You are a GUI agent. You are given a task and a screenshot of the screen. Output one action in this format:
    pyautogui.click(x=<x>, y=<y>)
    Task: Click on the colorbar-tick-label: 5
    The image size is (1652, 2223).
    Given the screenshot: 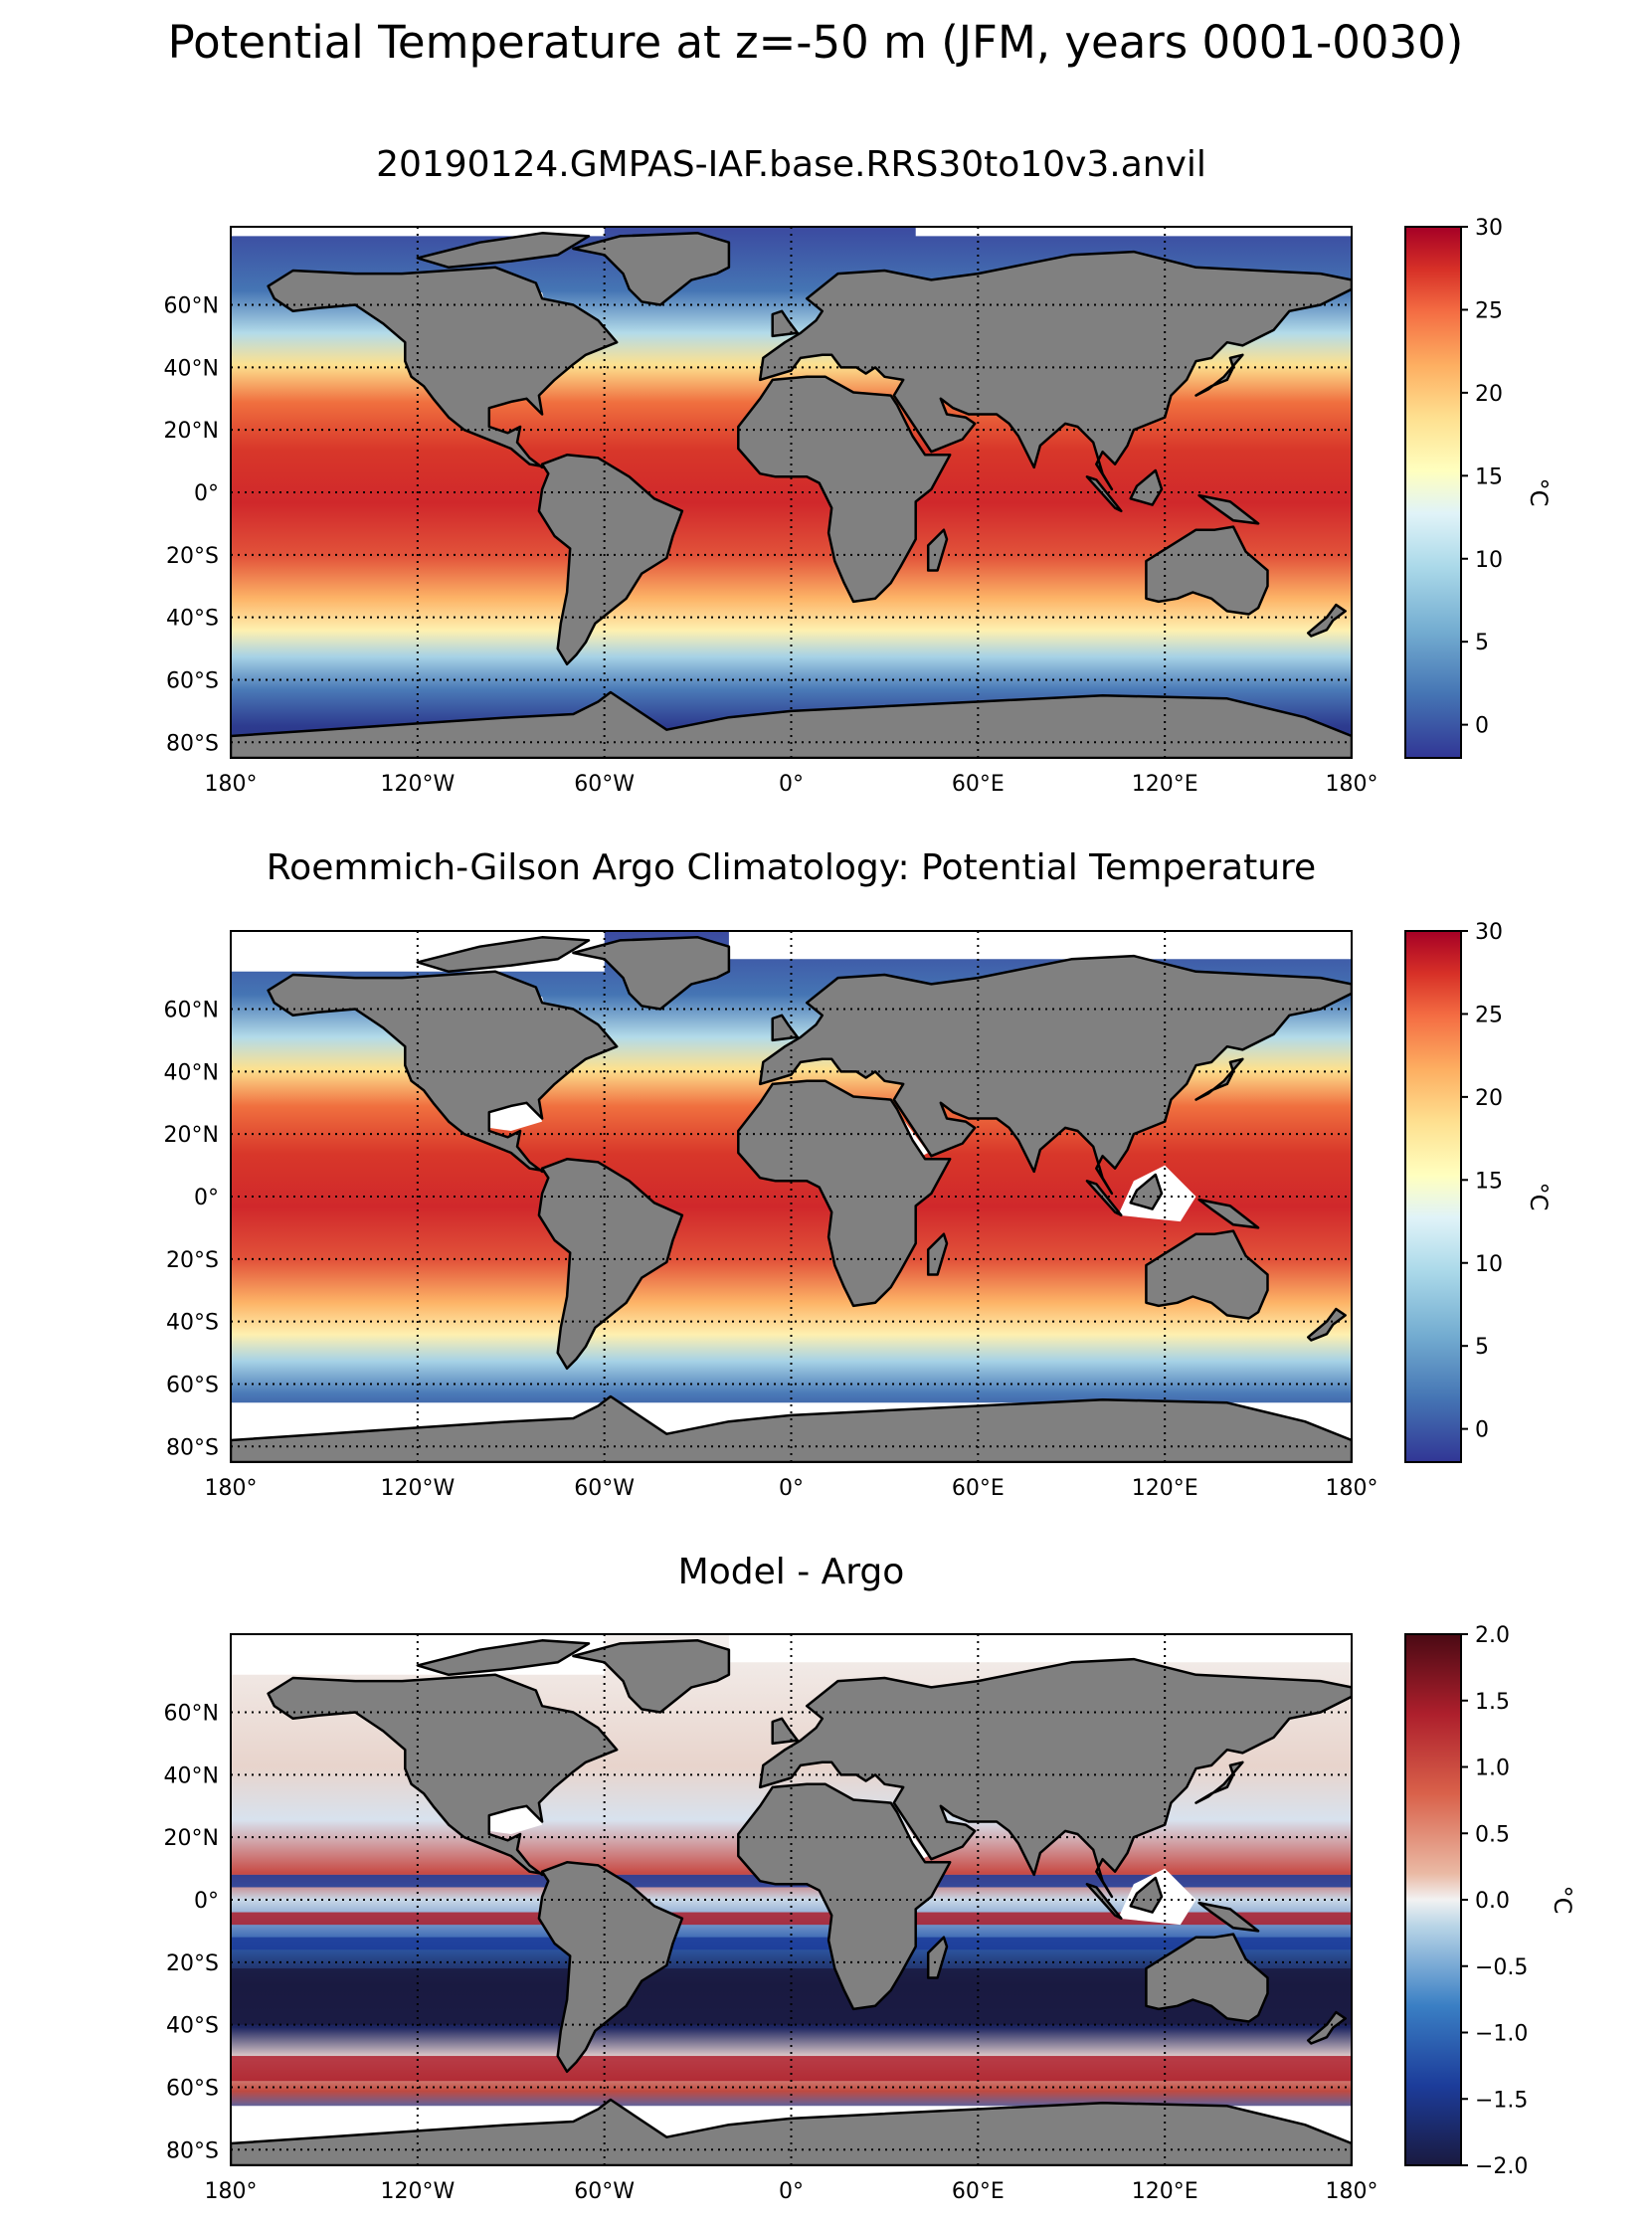 What is the action you would take?
    pyautogui.click(x=1482, y=1347)
    